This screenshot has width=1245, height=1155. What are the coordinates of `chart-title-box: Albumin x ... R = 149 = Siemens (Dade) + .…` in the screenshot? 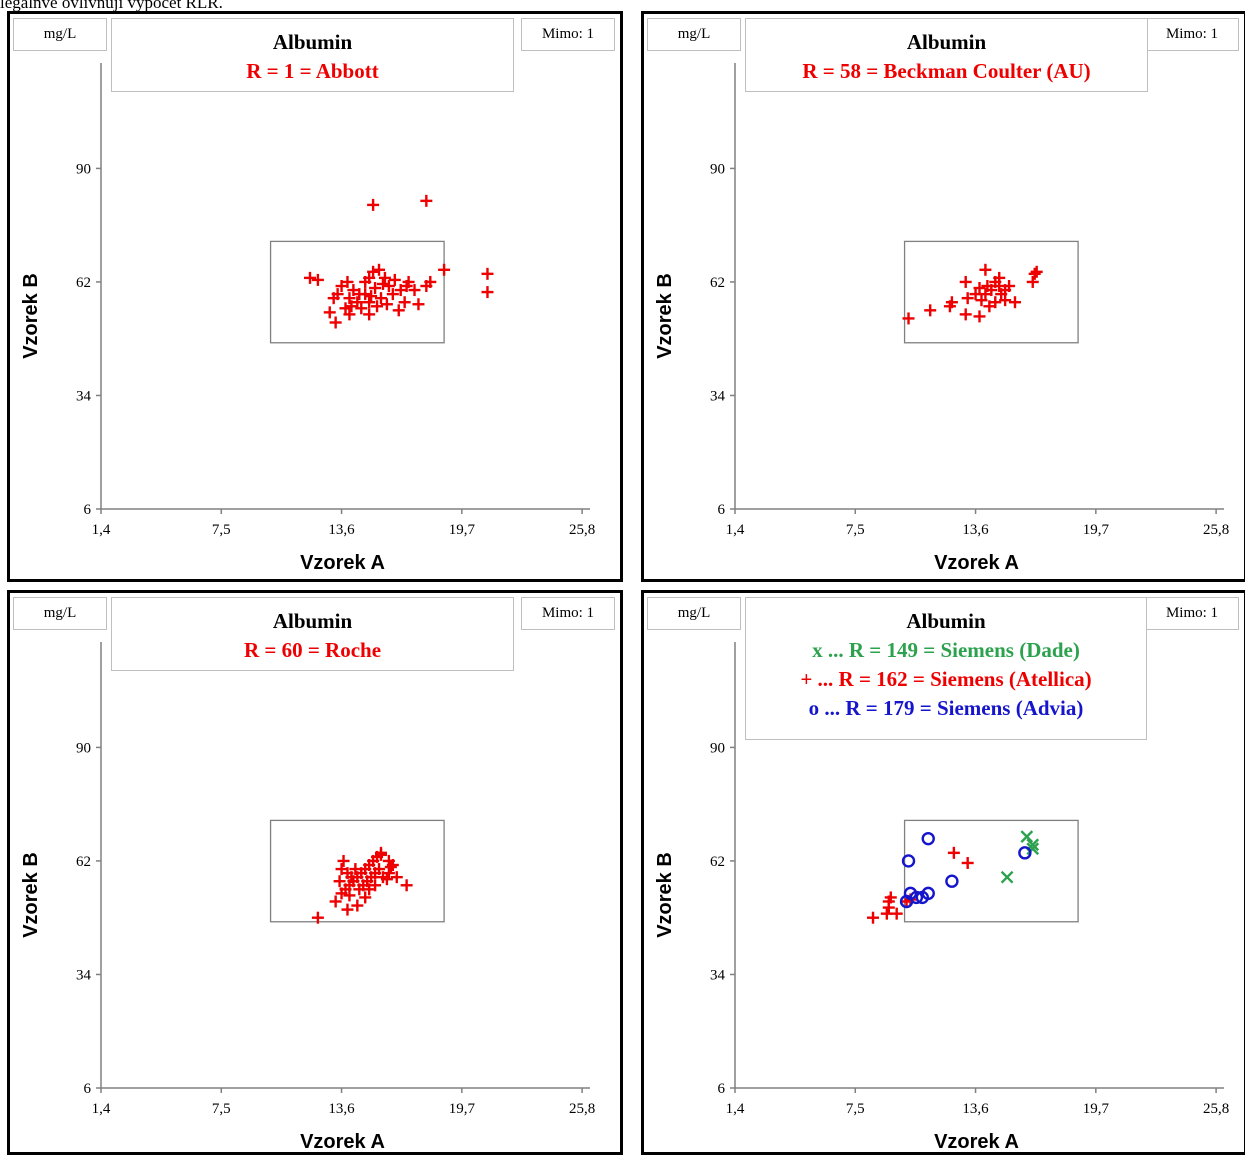 It's located at (946, 668).